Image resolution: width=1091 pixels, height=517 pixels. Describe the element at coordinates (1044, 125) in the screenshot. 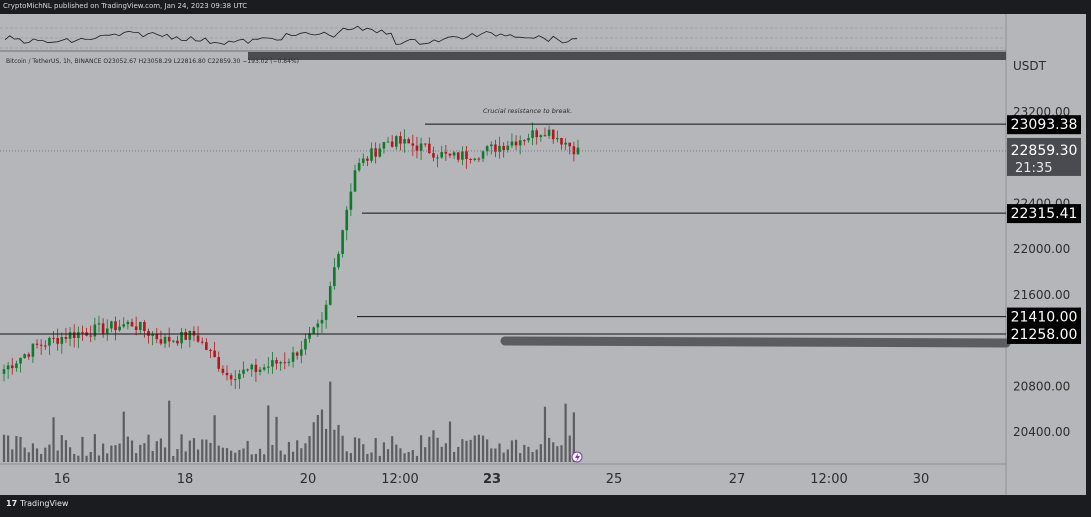

I see `level-price-value: 23093.38` at that location.